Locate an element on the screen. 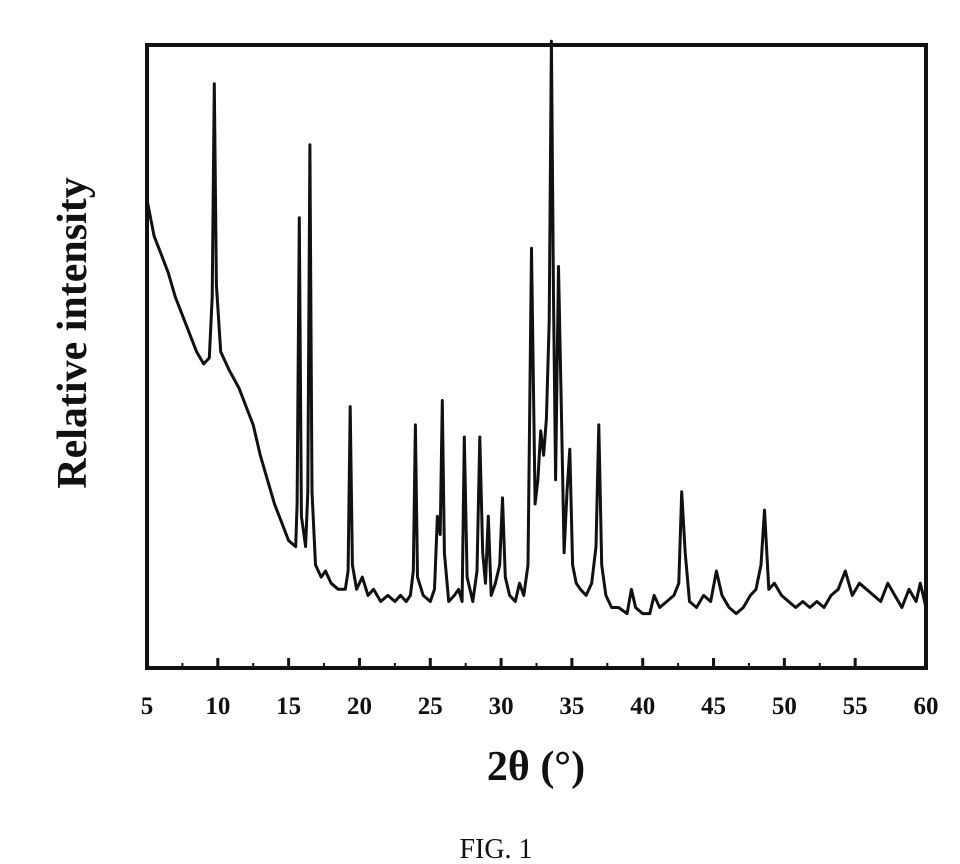  x-tick-label: 35 is located at coordinates (571, 706).